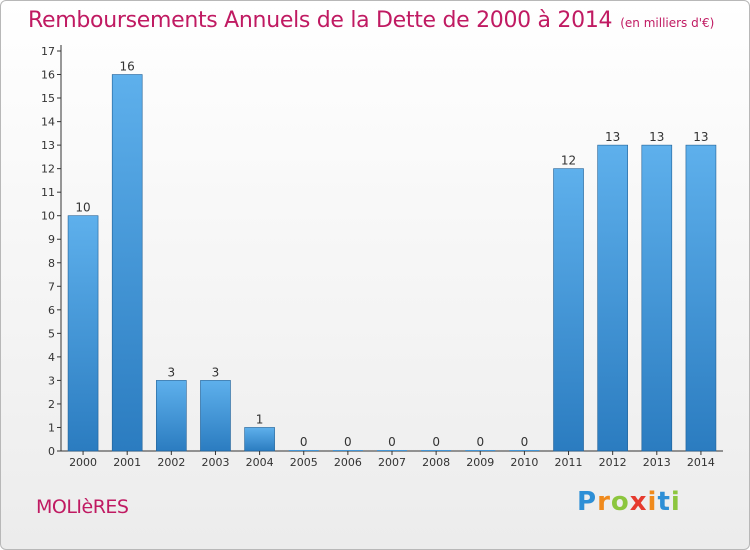  I want to click on bar-2007, so click(392, 450).